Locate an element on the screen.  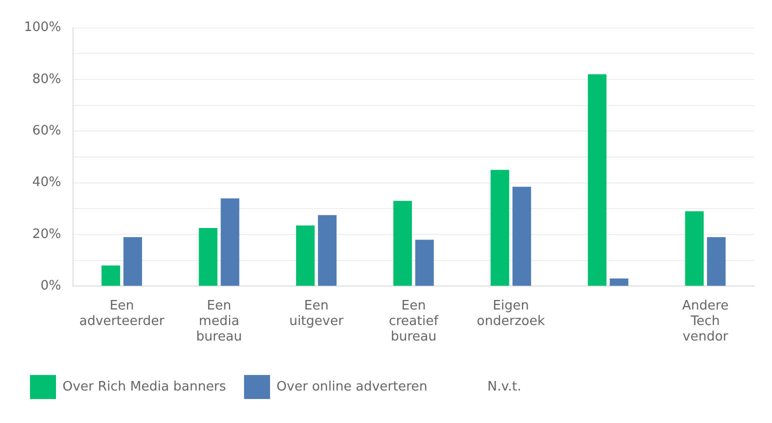
x-tick-label: Andere Tech vendor is located at coordinates (705, 321).